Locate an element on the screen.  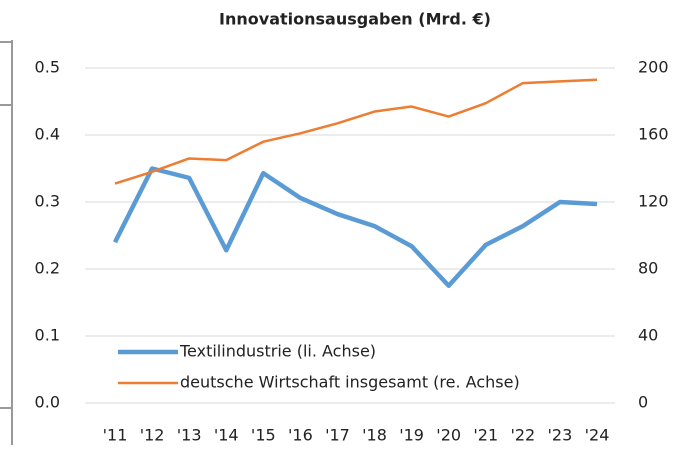
y-tick-label: 0.3 is located at coordinates (47, 201).